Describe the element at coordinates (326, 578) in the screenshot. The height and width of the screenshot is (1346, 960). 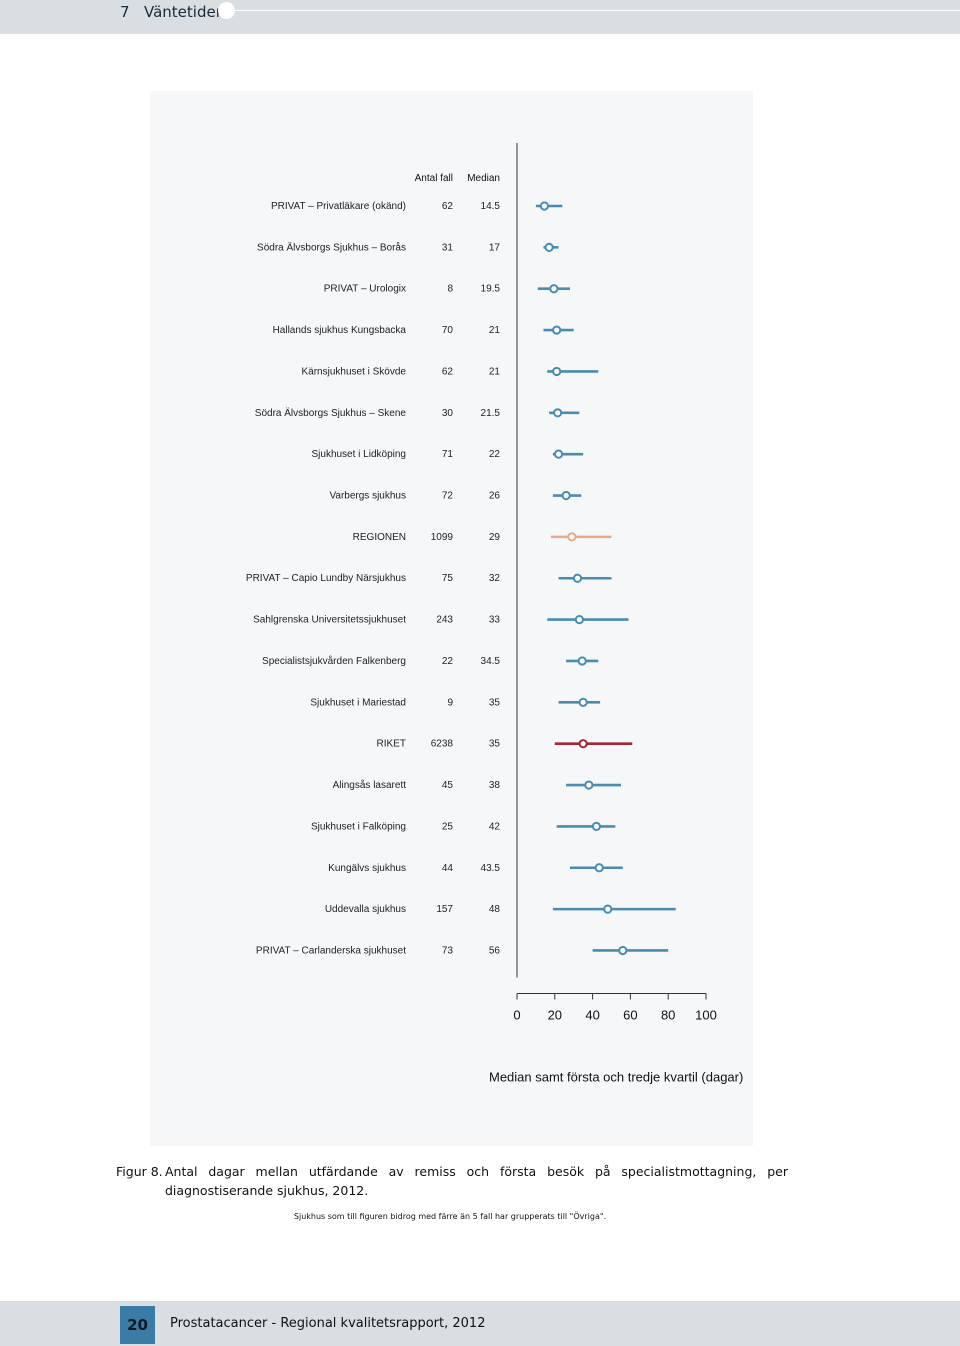
I see `row-label: PRIVAT – Capio Lundby Närsjukhus` at that location.